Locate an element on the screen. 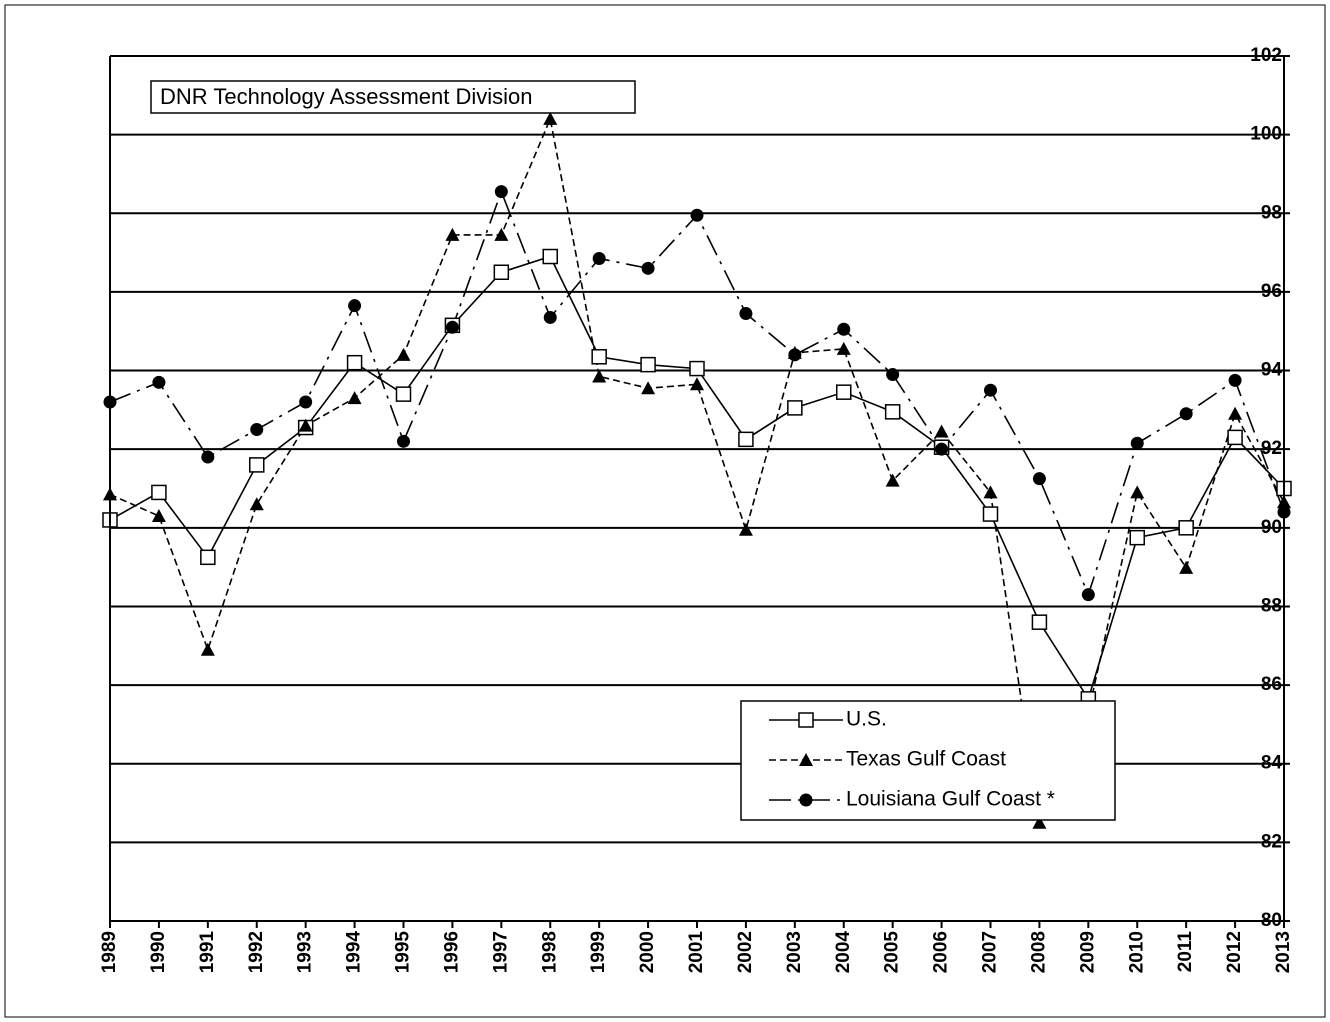  x-tick-label: 2013 is located at coordinates (1283, 952).